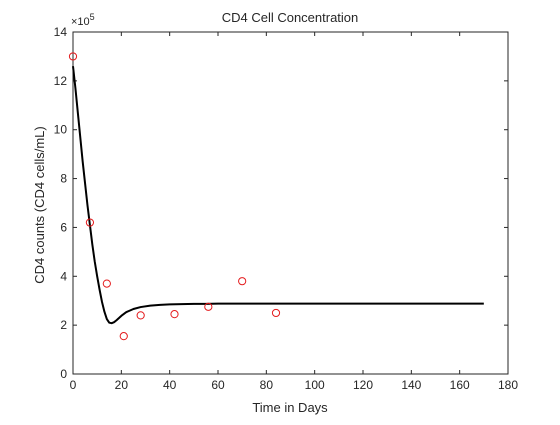 This screenshot has width=560, height=425. Describe the element at coordinates (290, 17) in the screenshot. I see `chart-title: CD4 Cell Concentration` at that location.